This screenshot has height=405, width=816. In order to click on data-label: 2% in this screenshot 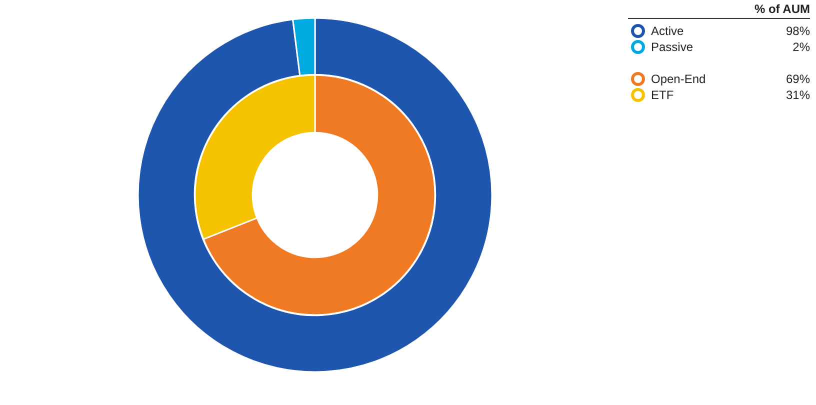, I will do `click(801, 47)`.